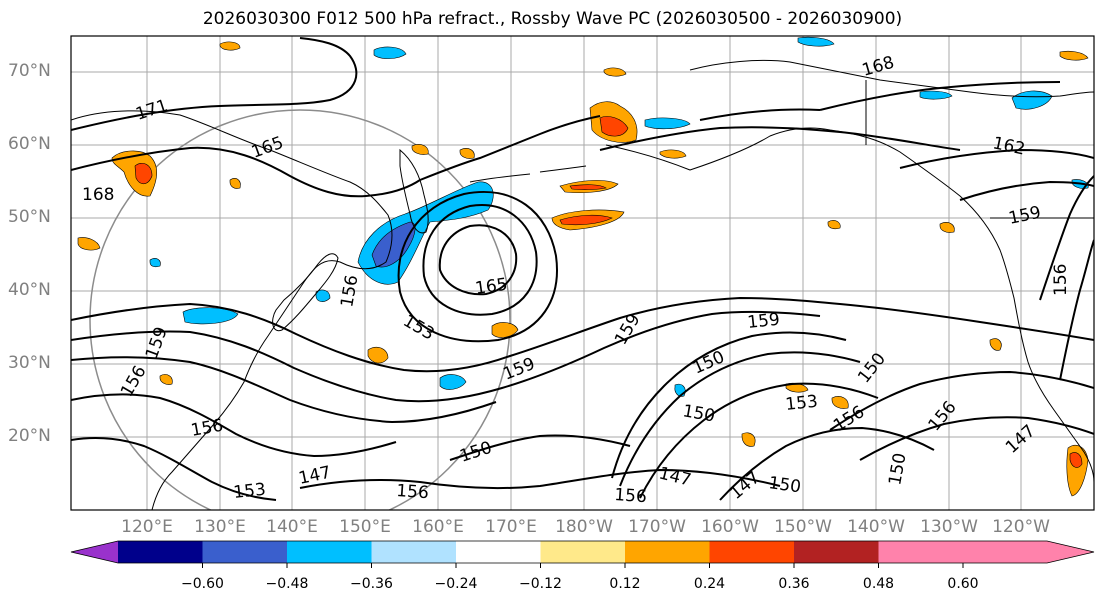  Describe the element at coordinates (438, 527) in the screenshot. I see `lon-label: 160°E` at that location.